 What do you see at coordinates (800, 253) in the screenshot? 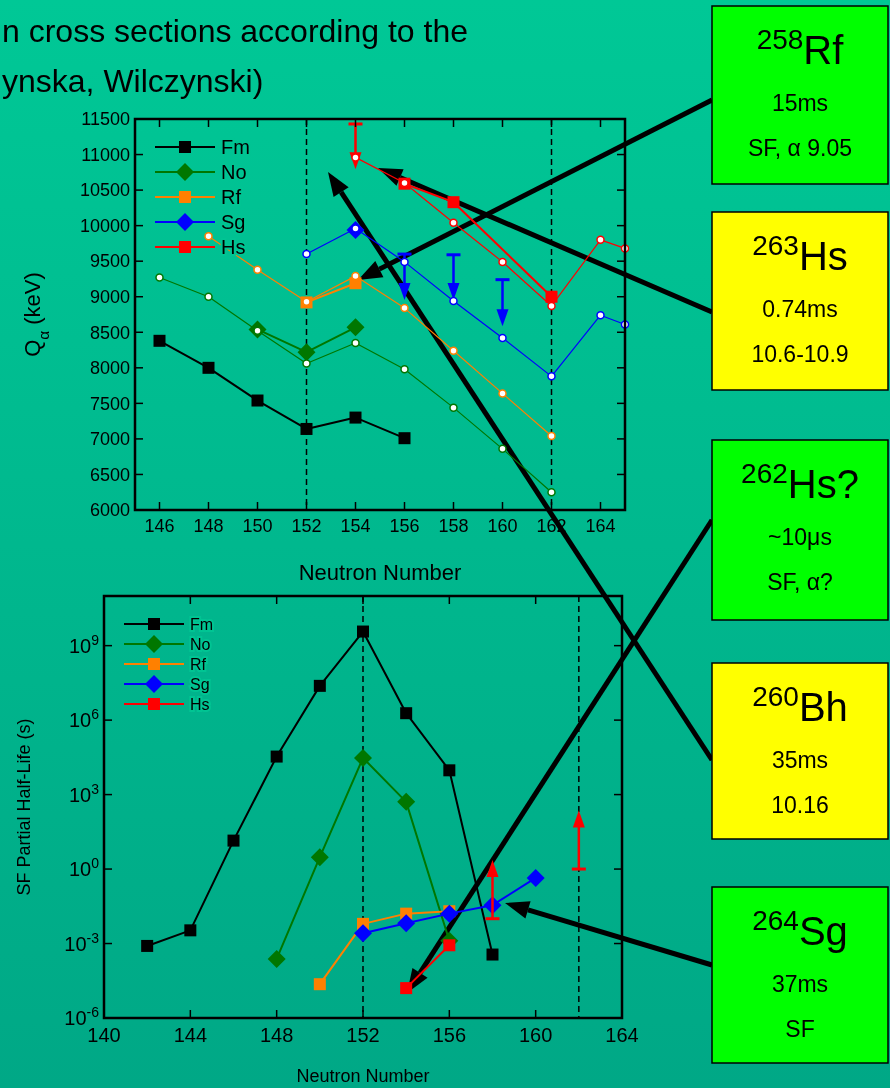
I see `text: $^{263}$Hs` at bounding box center [800, 253].